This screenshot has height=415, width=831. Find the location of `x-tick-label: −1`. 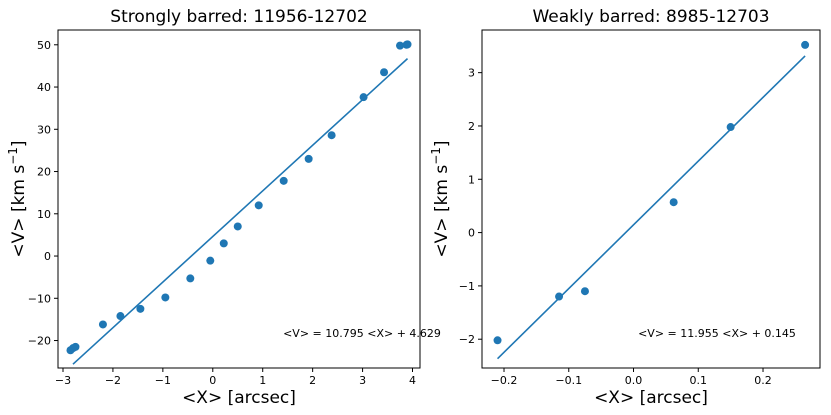

x-tick-label: −1 is located at coordinates (163, 380).